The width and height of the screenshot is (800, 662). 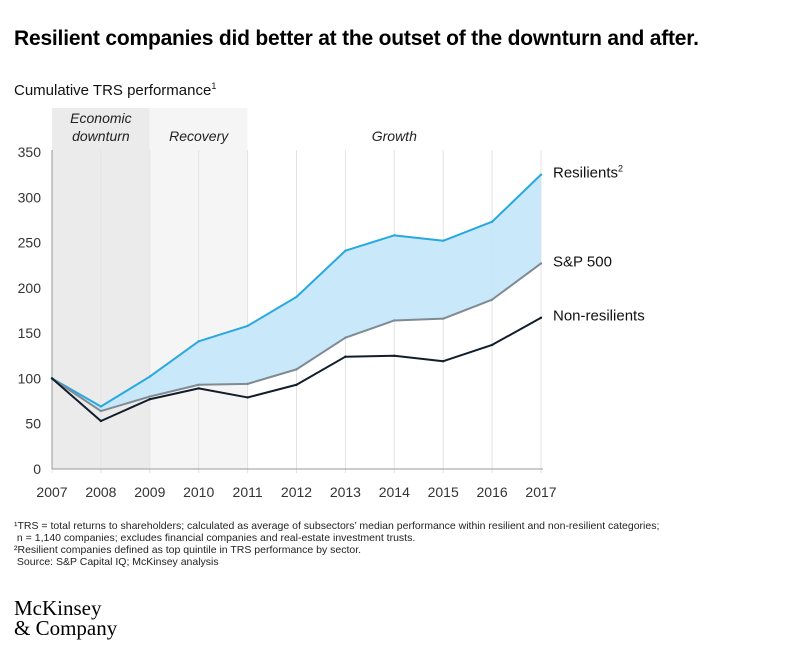 I want to click on mckinsey-logo: McKinsey & Company, so click(x=66, y=618).